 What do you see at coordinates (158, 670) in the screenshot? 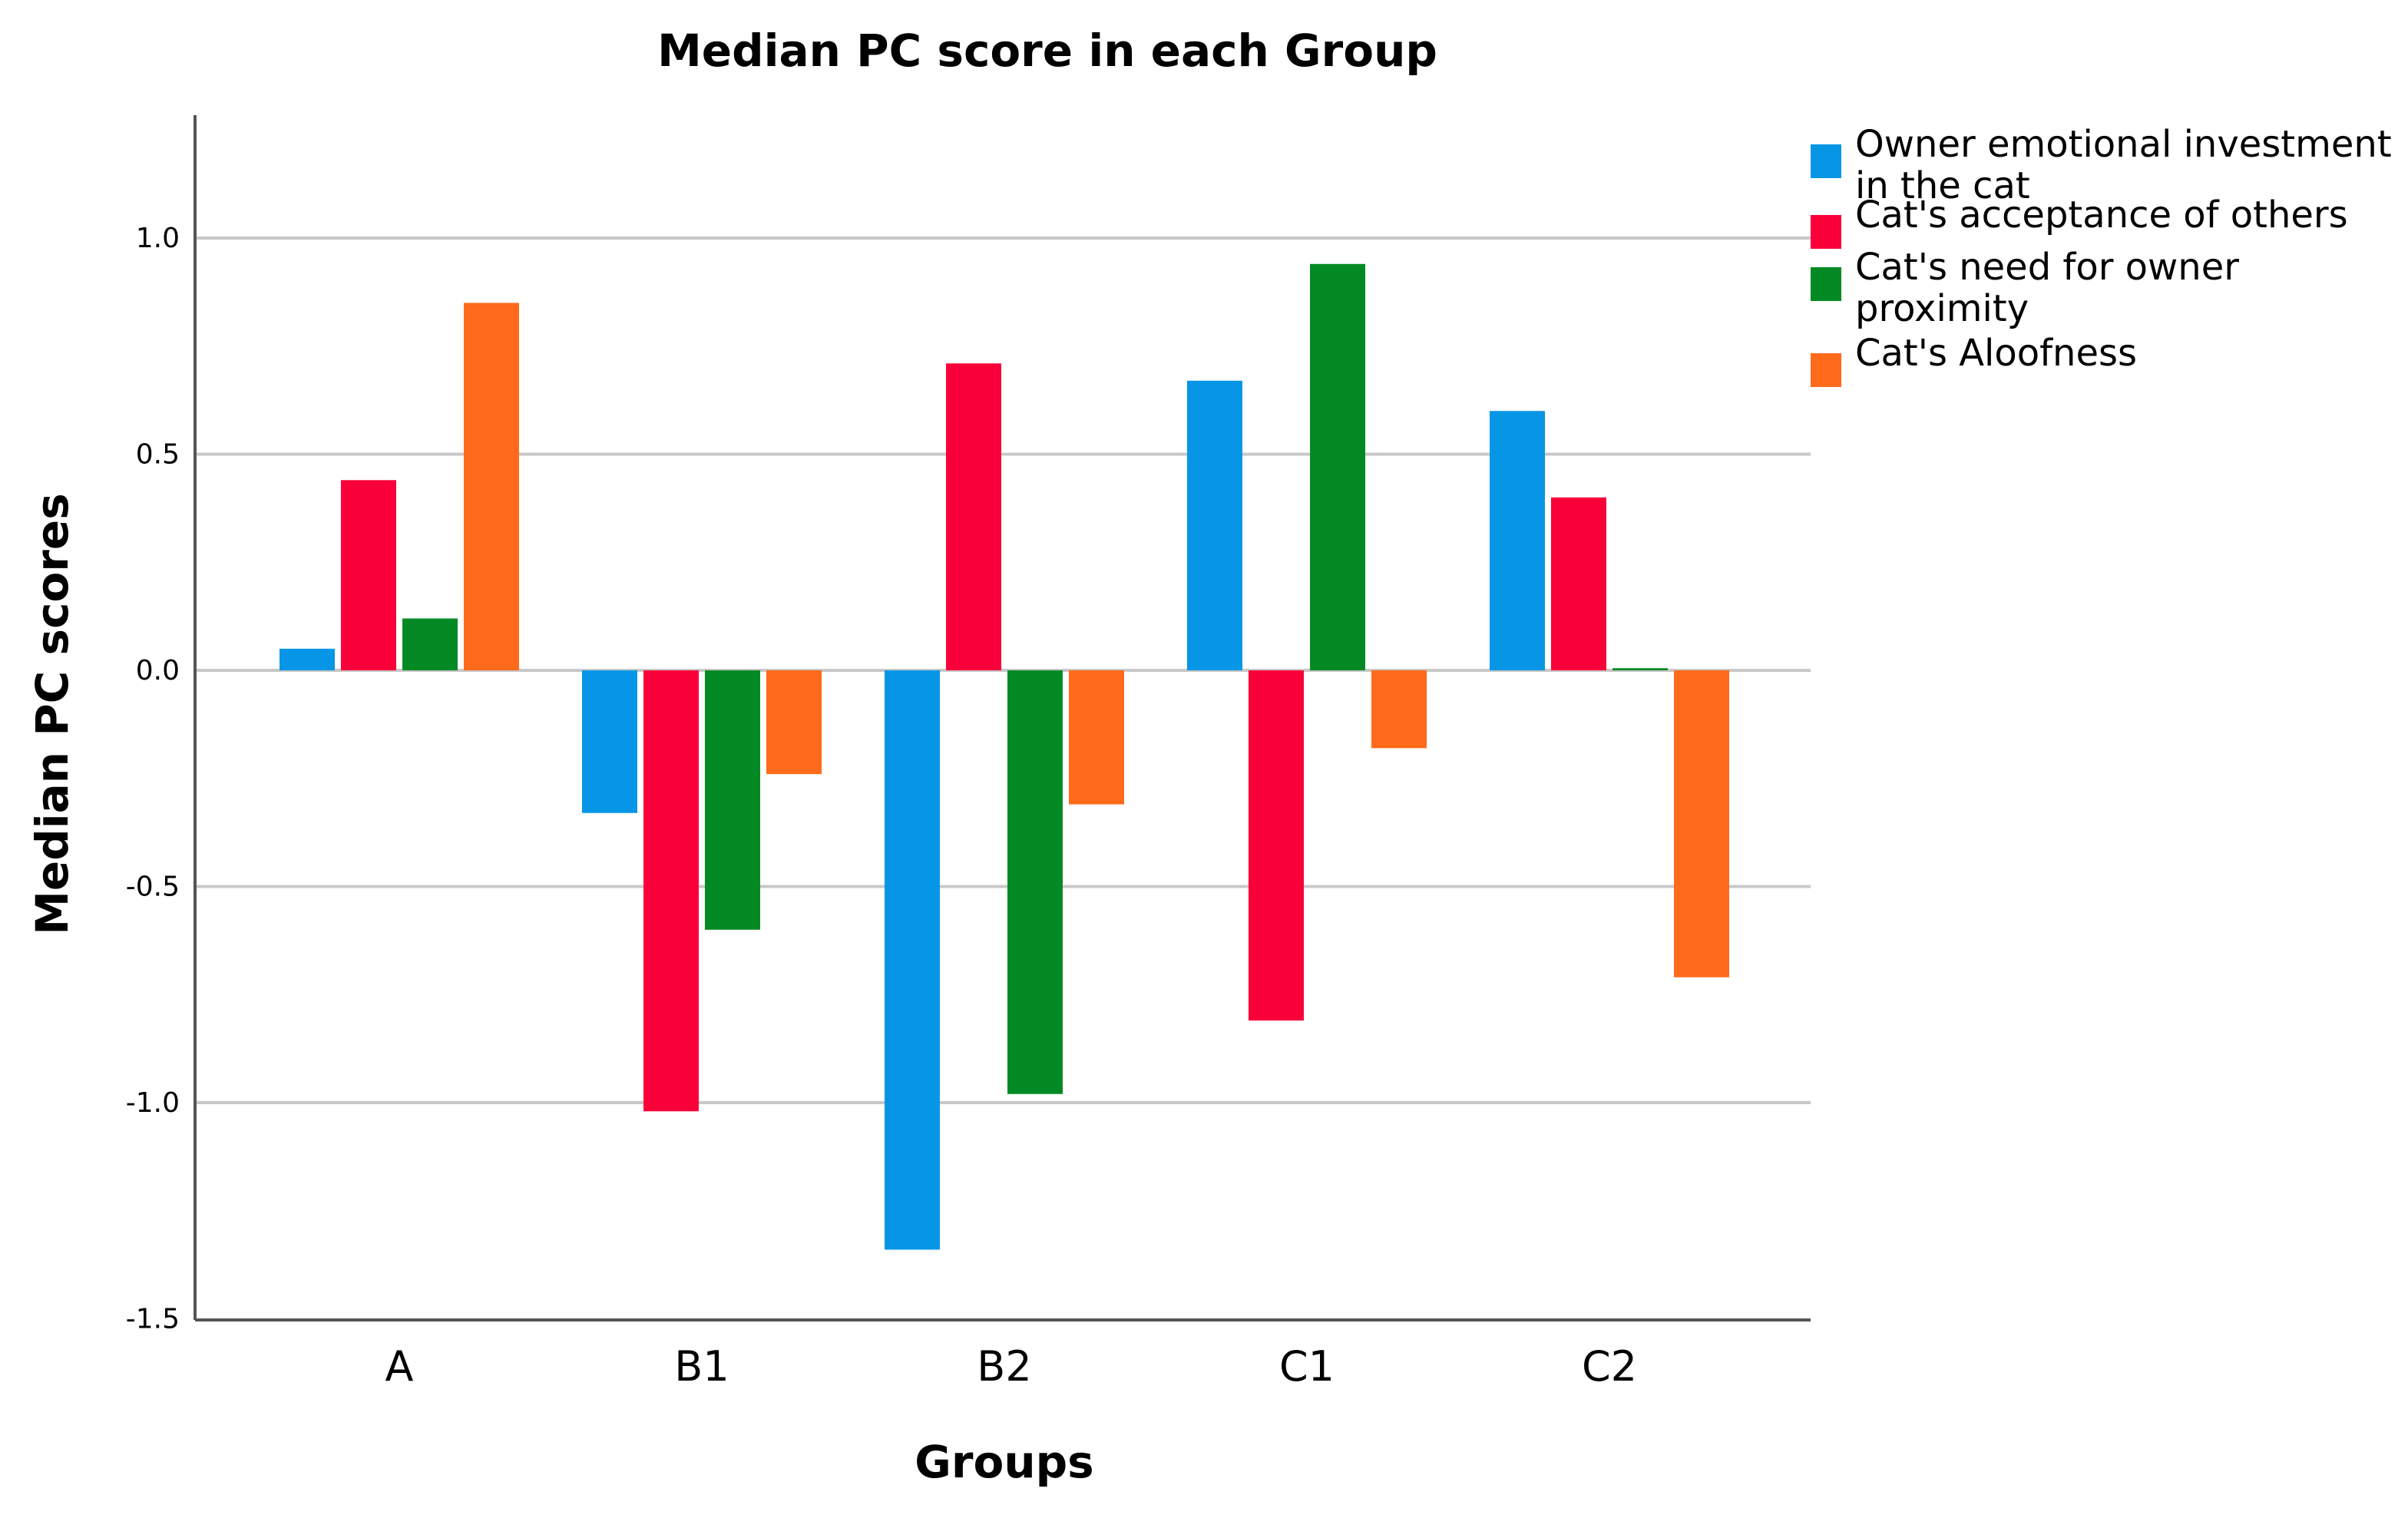
I see `y-tick-label: 0.0` at bounding box center [158, 670].